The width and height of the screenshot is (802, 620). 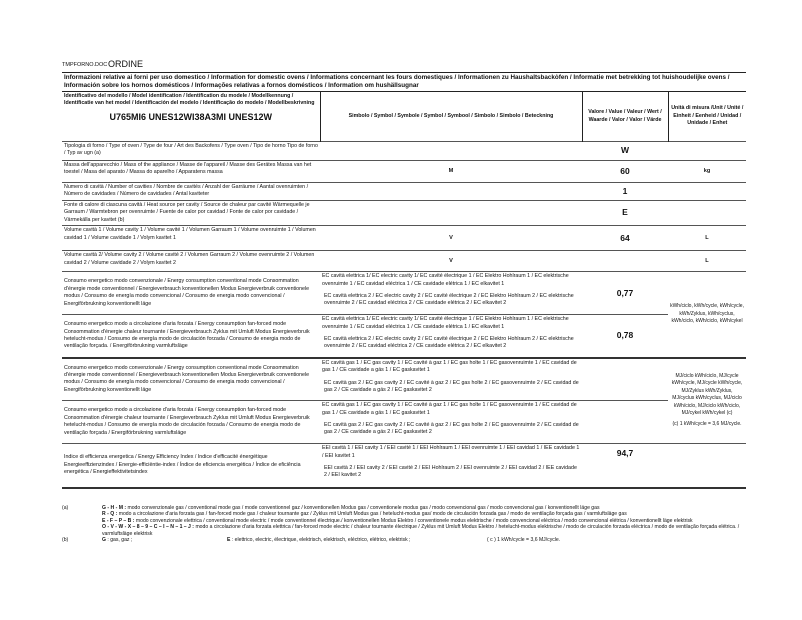 I want to click on row-value: 64, so click(x=625, y=238).